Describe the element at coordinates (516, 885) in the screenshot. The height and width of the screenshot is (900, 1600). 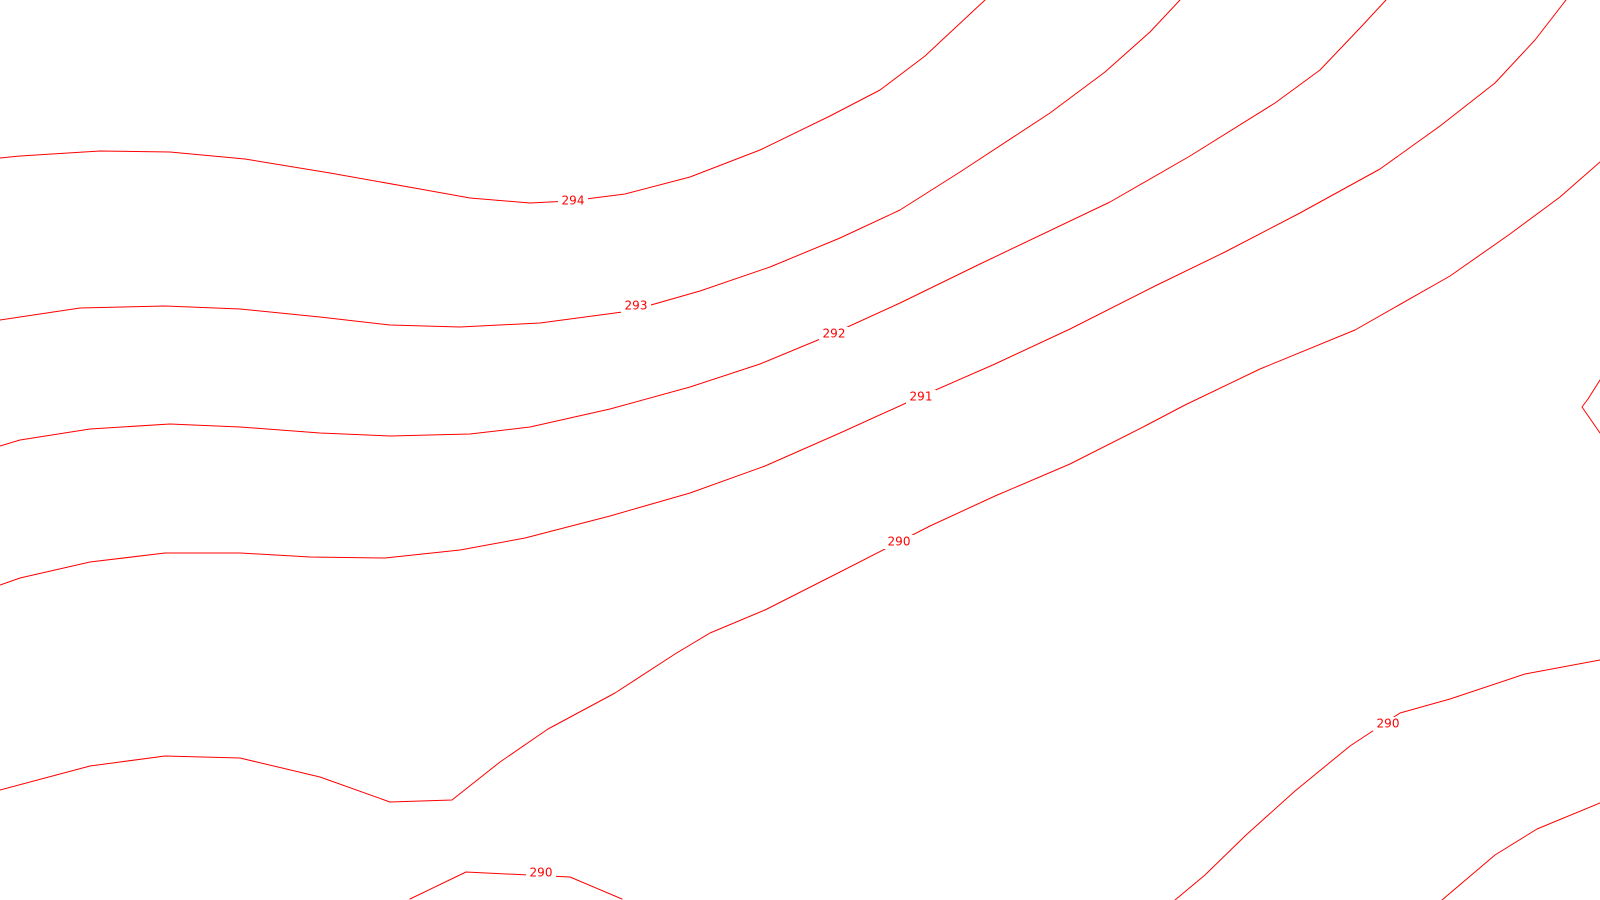
I see `contour-line-290-south` at that location.